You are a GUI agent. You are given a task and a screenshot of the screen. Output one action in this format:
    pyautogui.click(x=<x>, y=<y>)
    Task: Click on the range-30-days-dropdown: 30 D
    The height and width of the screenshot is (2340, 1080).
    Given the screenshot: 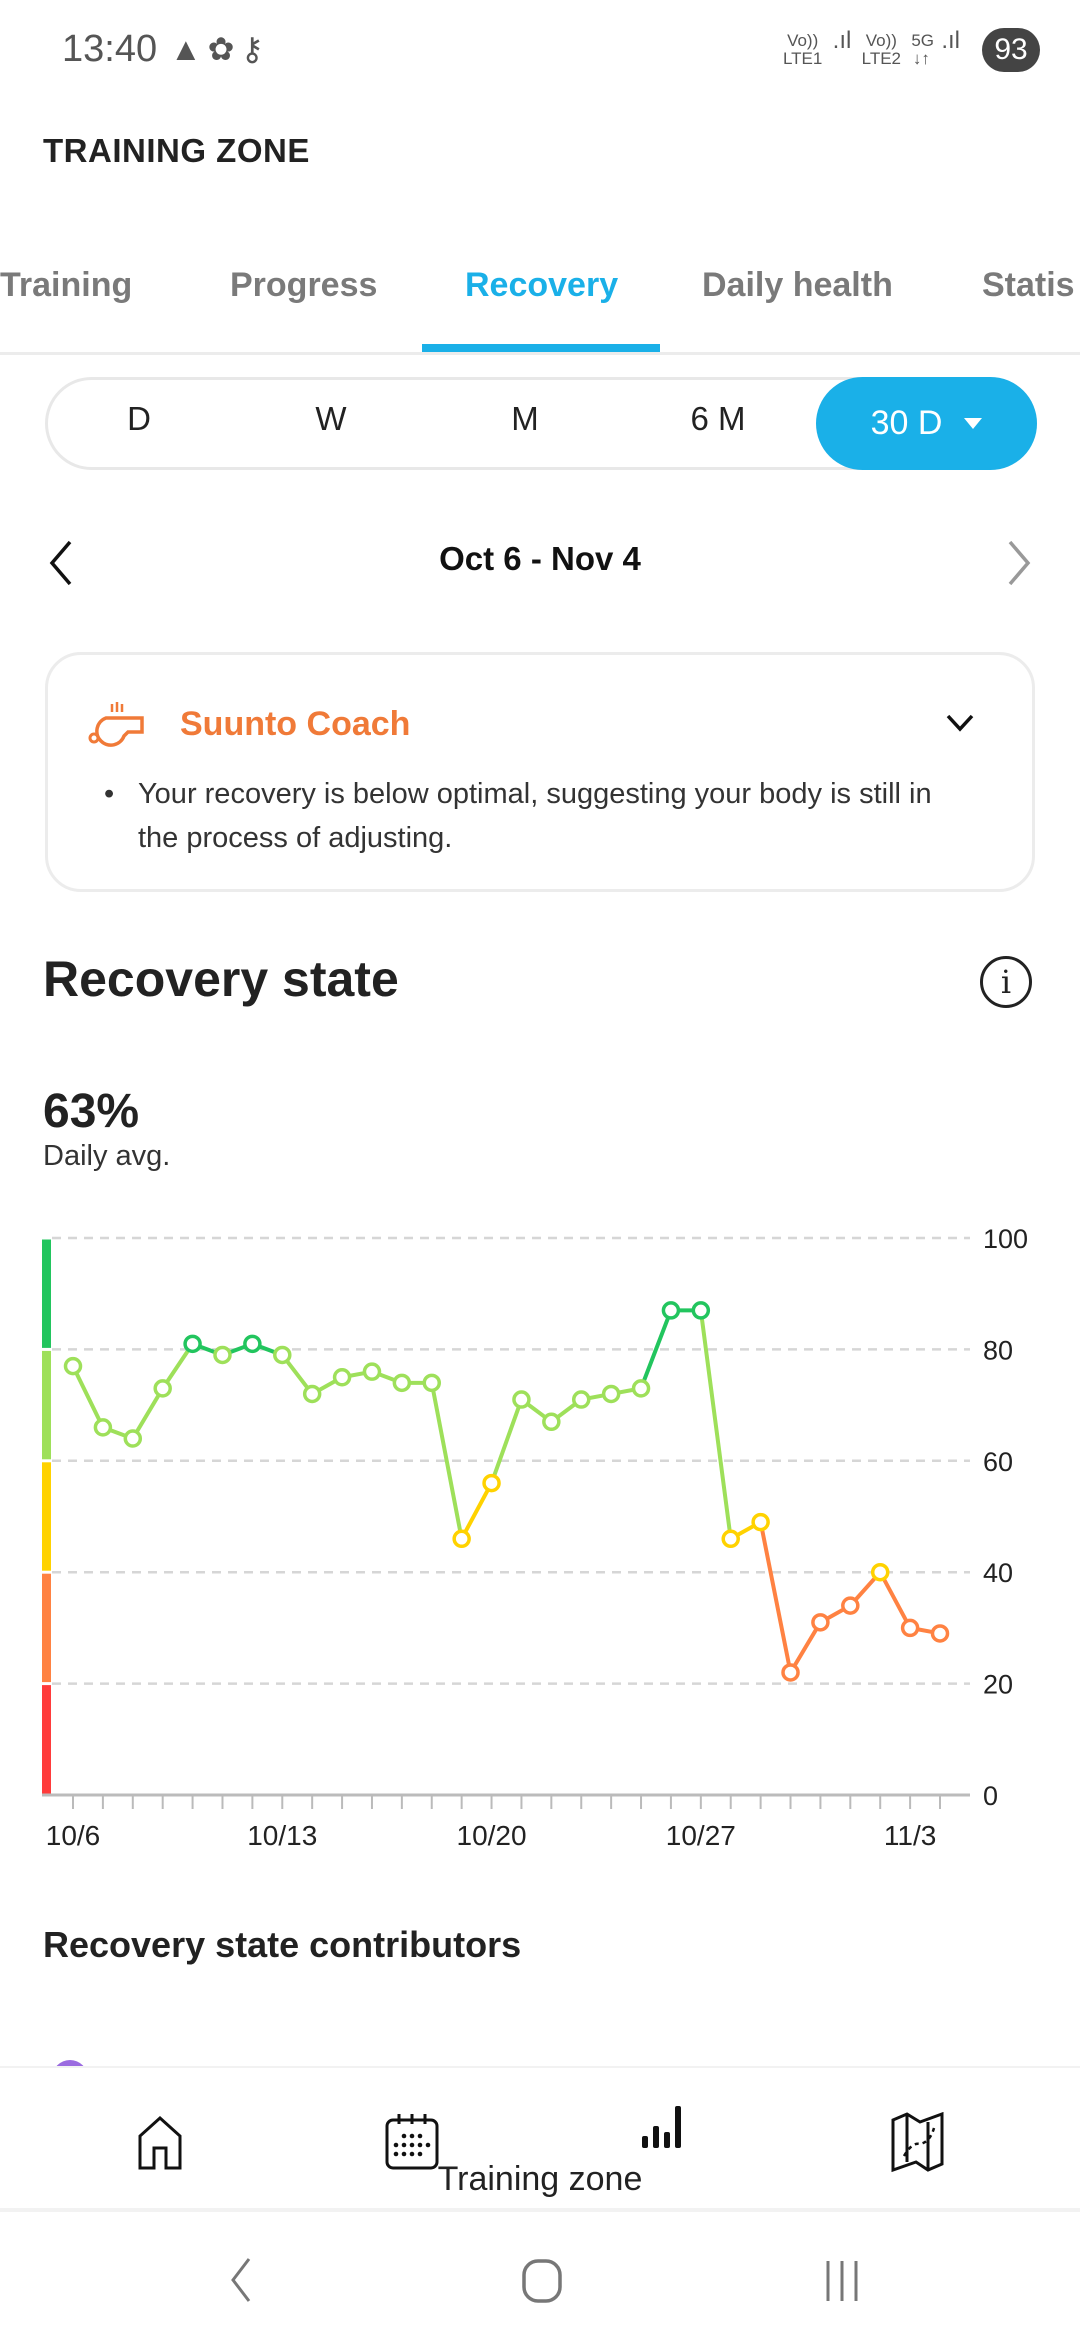 What is the action you would take?
    pyautogui.click(x=926, y=423)
    